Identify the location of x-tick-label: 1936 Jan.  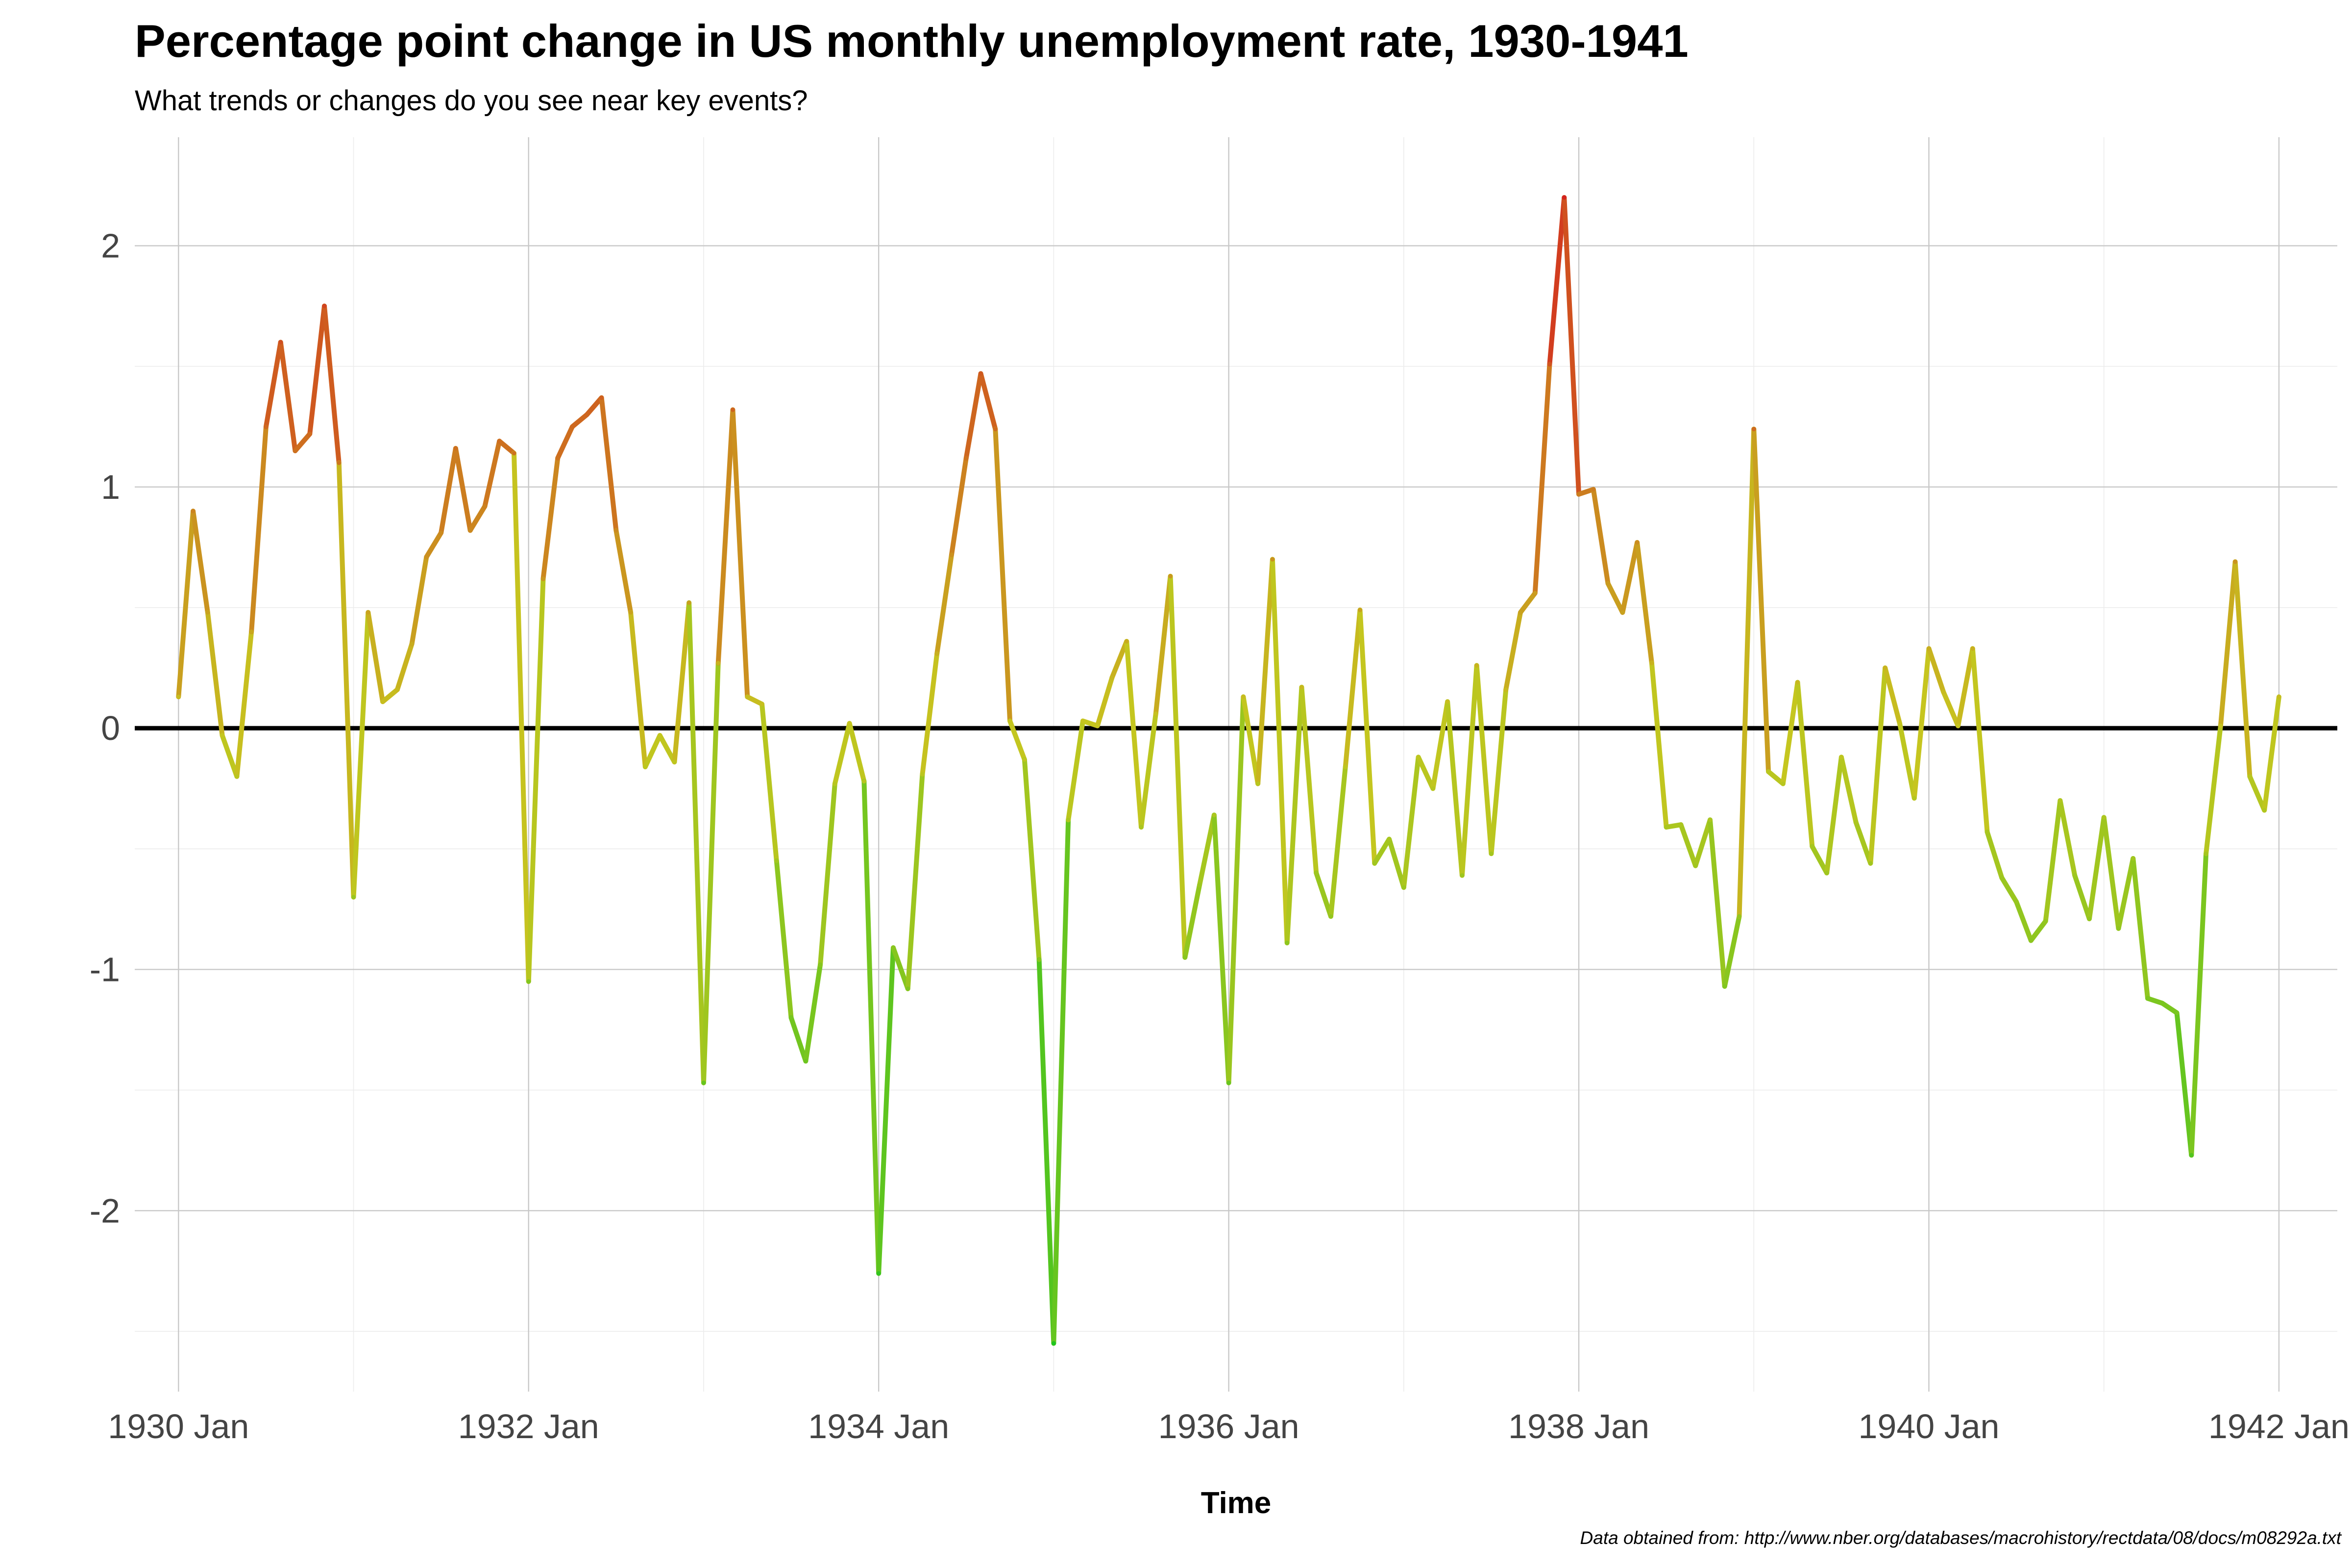
(1228, 1426).